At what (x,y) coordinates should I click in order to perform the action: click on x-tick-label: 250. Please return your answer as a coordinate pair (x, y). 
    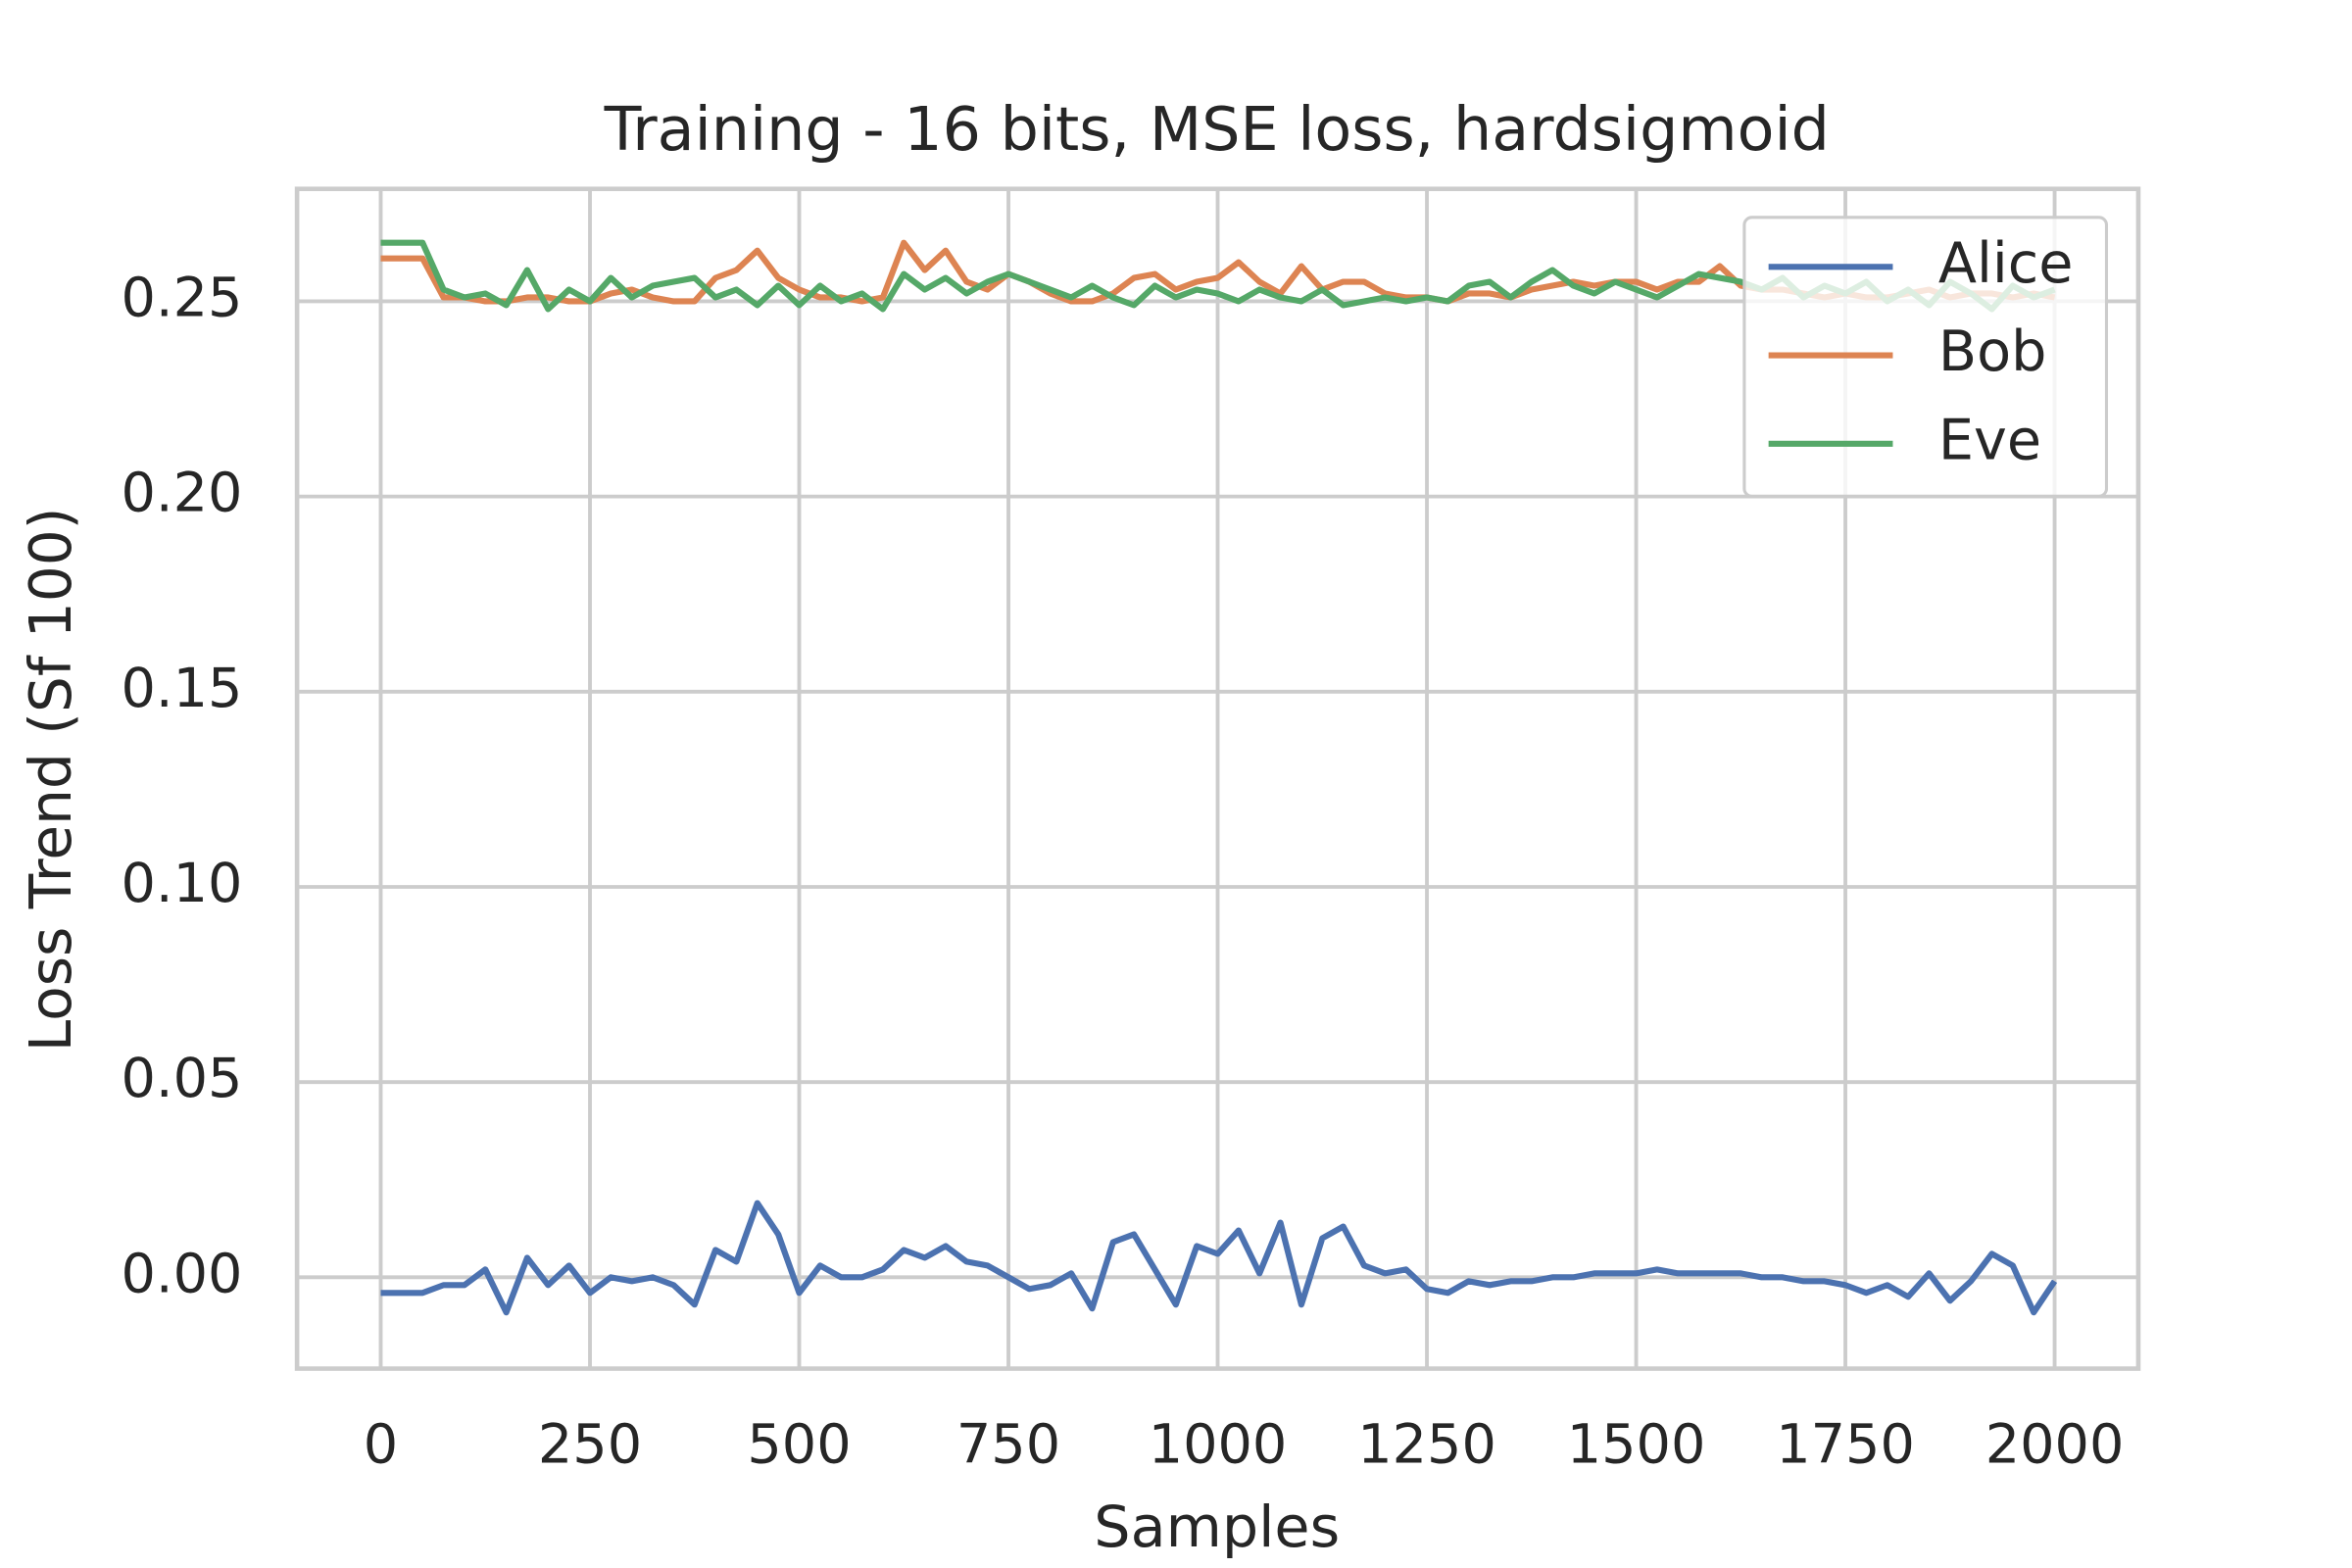
    Looking at the image, I should click on (590, 1445).